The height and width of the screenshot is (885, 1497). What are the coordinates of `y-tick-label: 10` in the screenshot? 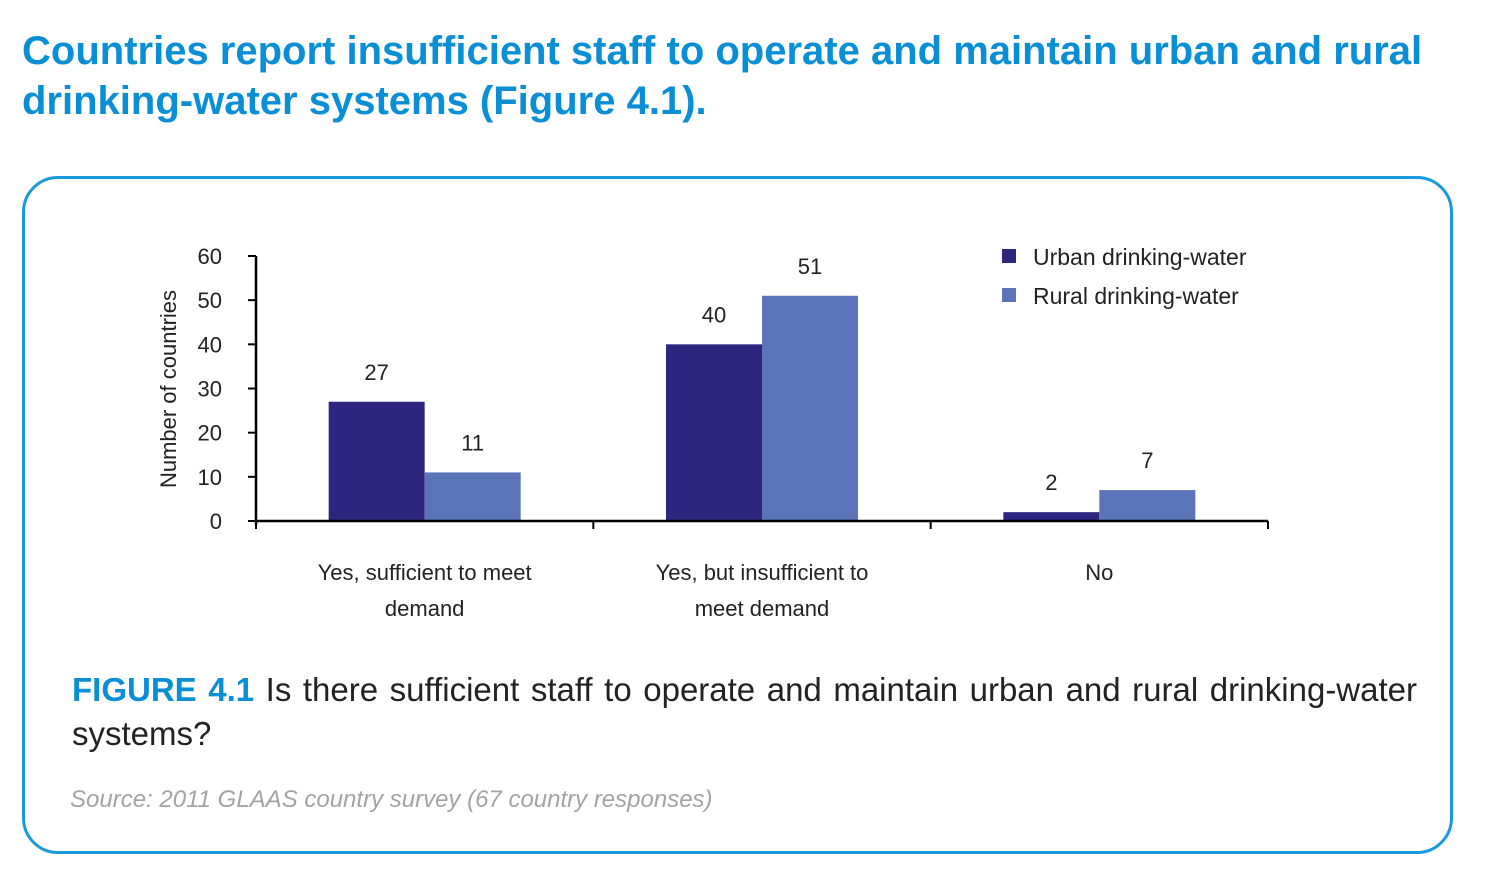 It's located at (210, 477).